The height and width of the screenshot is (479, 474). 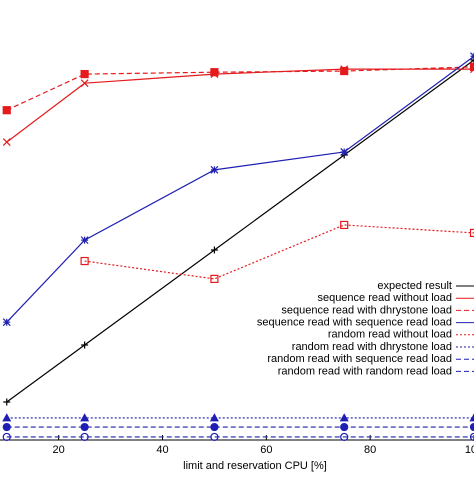 What do you see at coordinates (266, 450) in the screenshot?
I see `x-tick-label: 60` at bounding box center [266, 450].